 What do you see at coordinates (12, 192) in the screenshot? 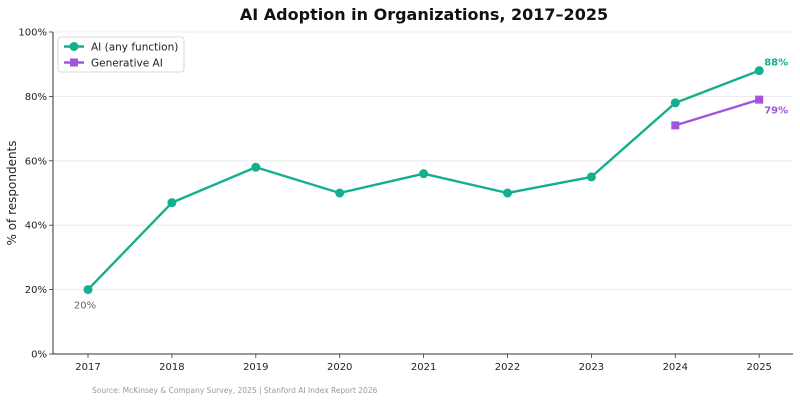
I see `y-axis-label: % of respondents` at bounding box center [12, 192].